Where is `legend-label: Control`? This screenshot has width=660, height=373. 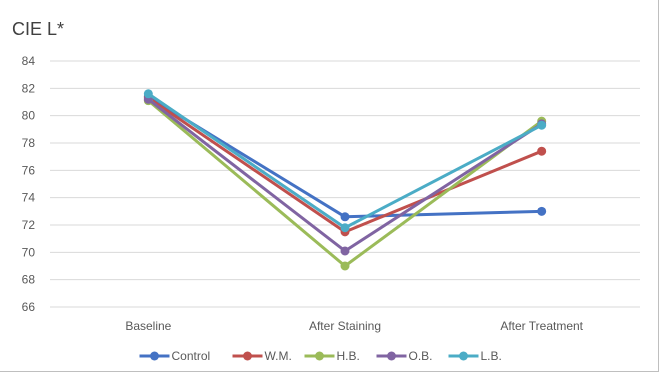 legend-label: Control is located at coordinates (191, 356).